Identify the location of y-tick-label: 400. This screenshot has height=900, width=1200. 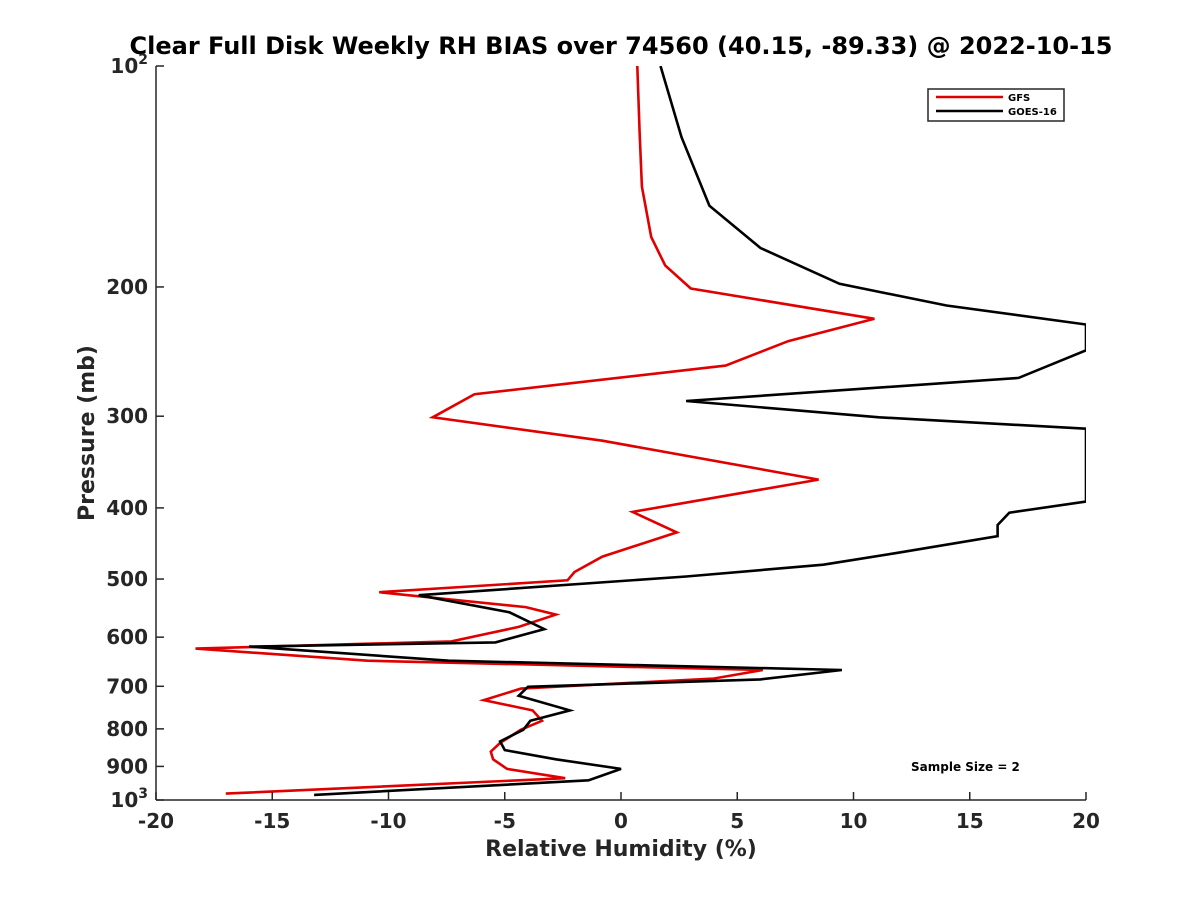
(127, 508).